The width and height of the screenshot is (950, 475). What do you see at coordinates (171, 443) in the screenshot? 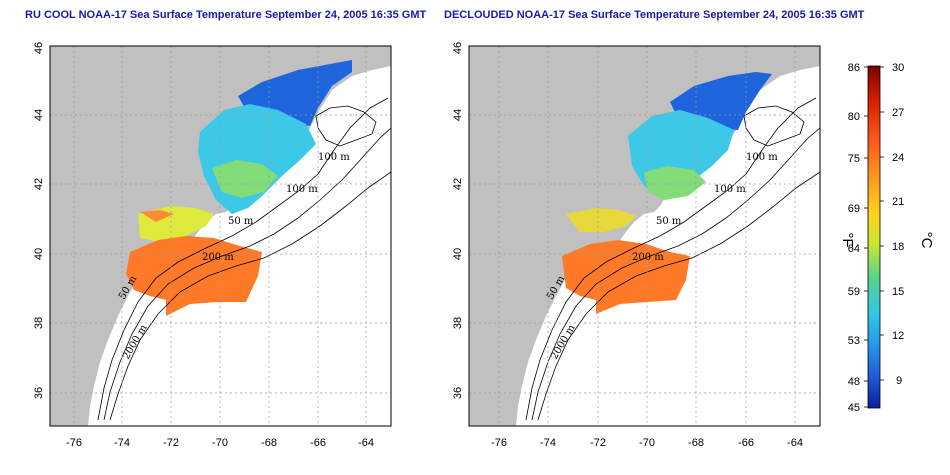
I see `left-lon-tick: -72` at bounding box center [171, 443].